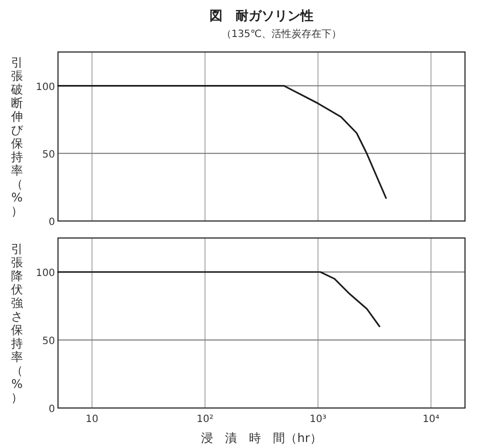 The width and height of the screenshot is (500, 446). I want to click on text: 引張降伏強さ保持率（%）, so click(17, 323).